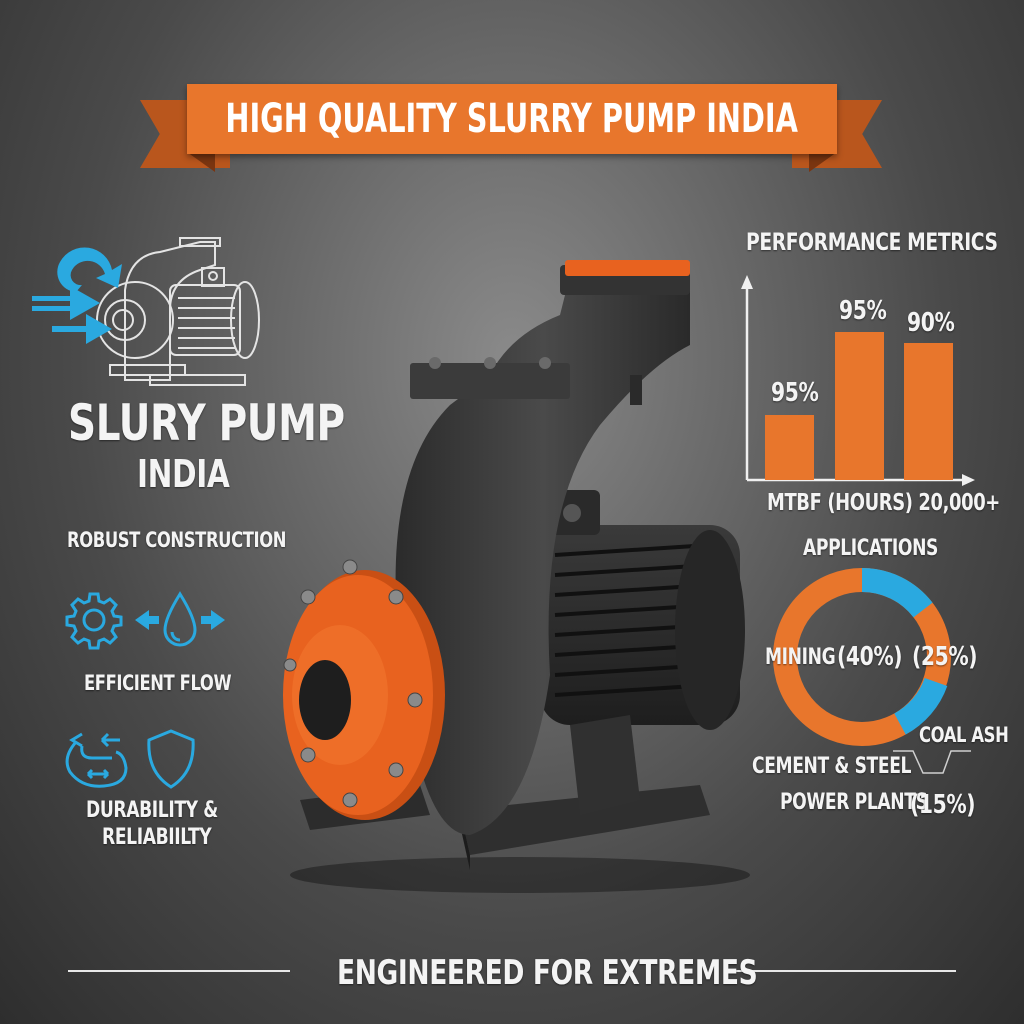 The image size is (1024, 1024). I want to click on shield-icon, so click(171, 759).